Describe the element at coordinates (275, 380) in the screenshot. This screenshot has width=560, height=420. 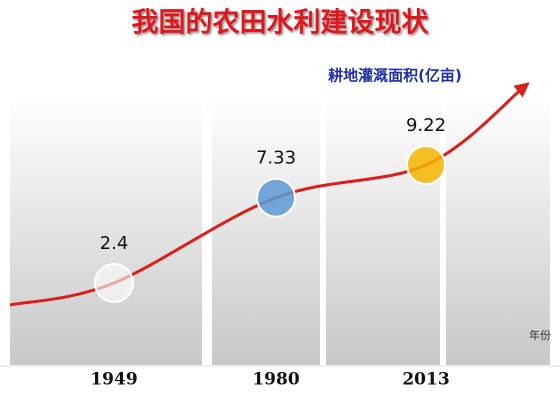
I see `x-tick-label: 1980` at that location.